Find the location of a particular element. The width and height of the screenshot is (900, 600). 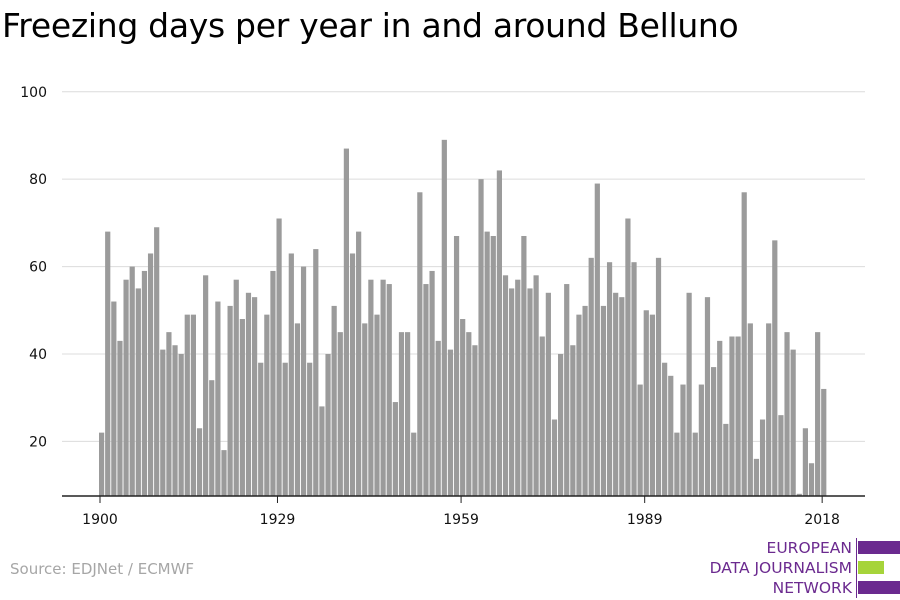

bar-1913 is located at coordinates (181, 424).